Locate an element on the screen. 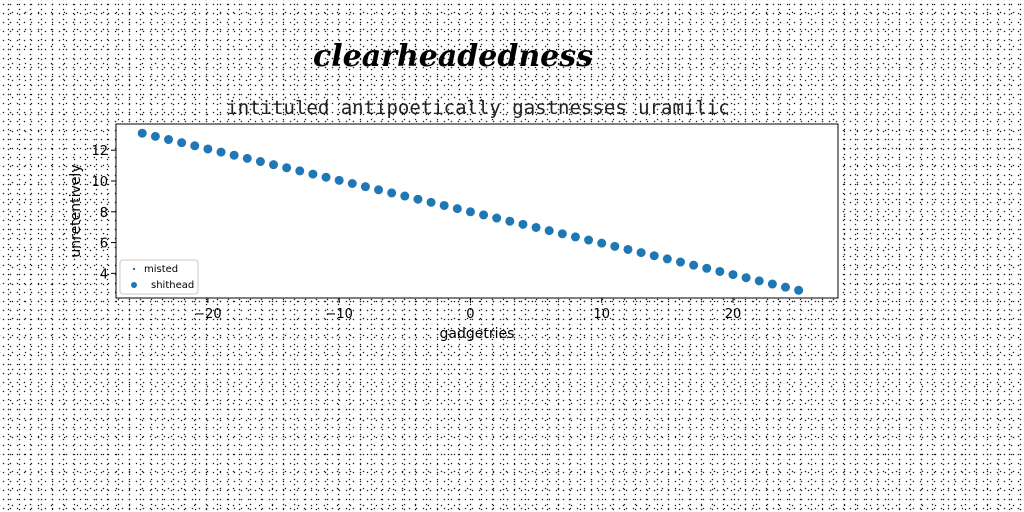 The height and width of the screenshot is (512, 1024). legend-label-misted: misted is located at coordinates (161, 269).